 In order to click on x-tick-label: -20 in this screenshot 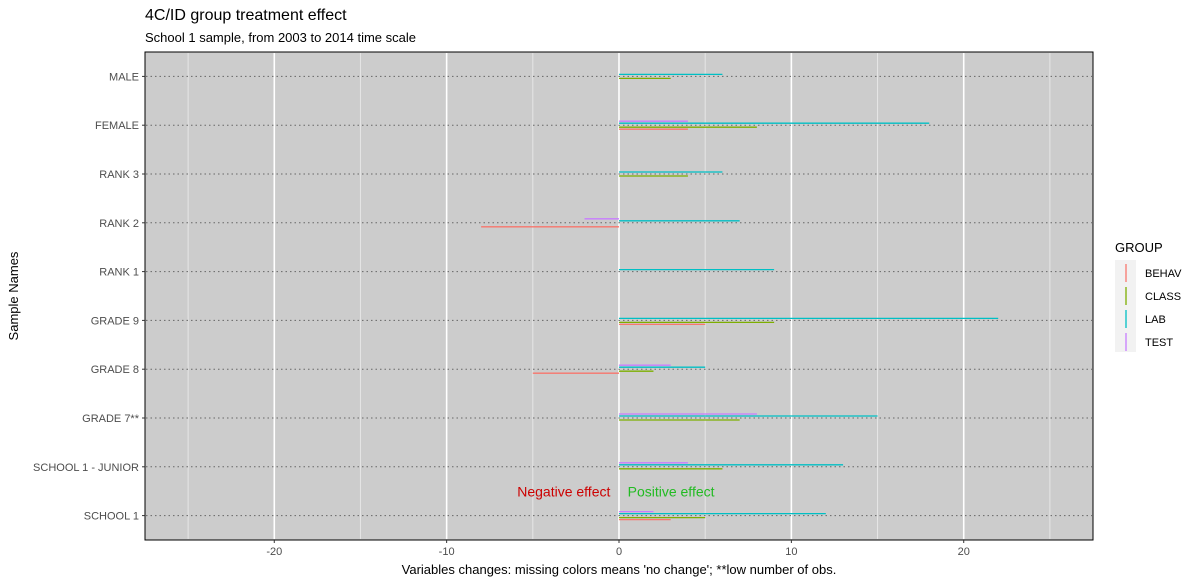, I will do `click(274, 552)`.